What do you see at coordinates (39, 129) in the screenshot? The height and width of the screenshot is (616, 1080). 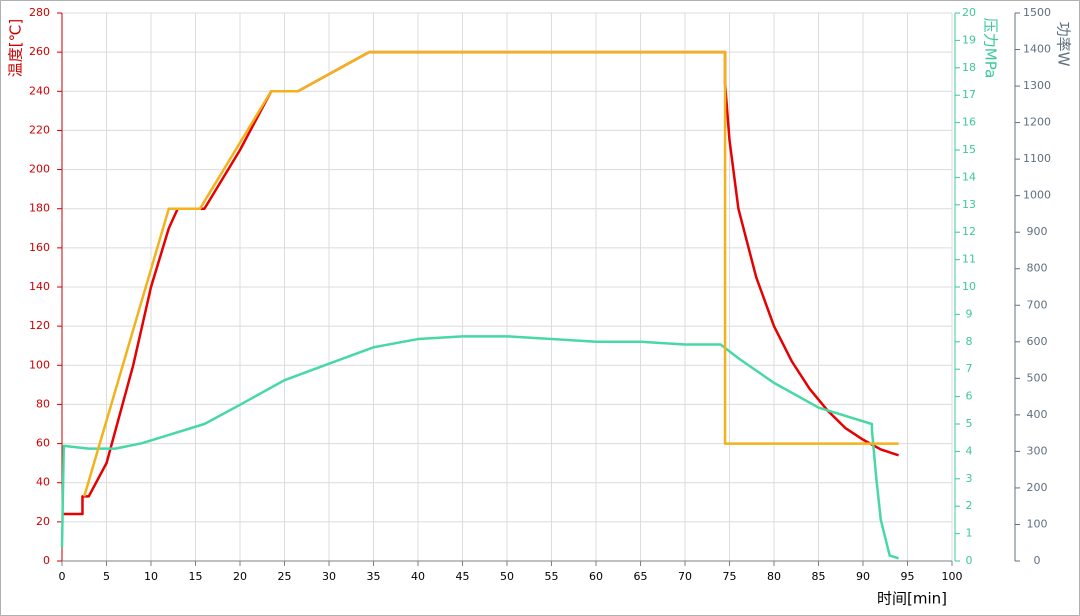 I see `y-tick-label: 220` at bounding box center [39, 129].